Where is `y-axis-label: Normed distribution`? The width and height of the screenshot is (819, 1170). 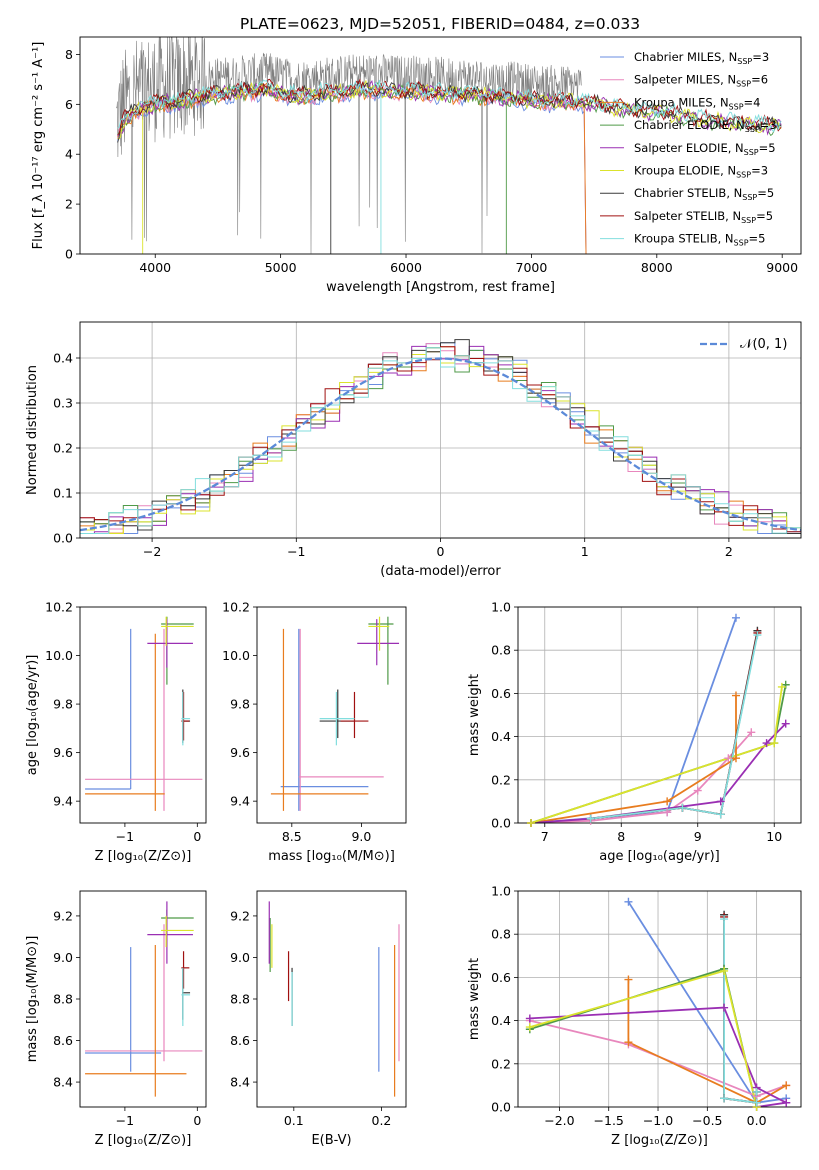 y-axis-label: Normed distribution is located at coordinates (32, 430).